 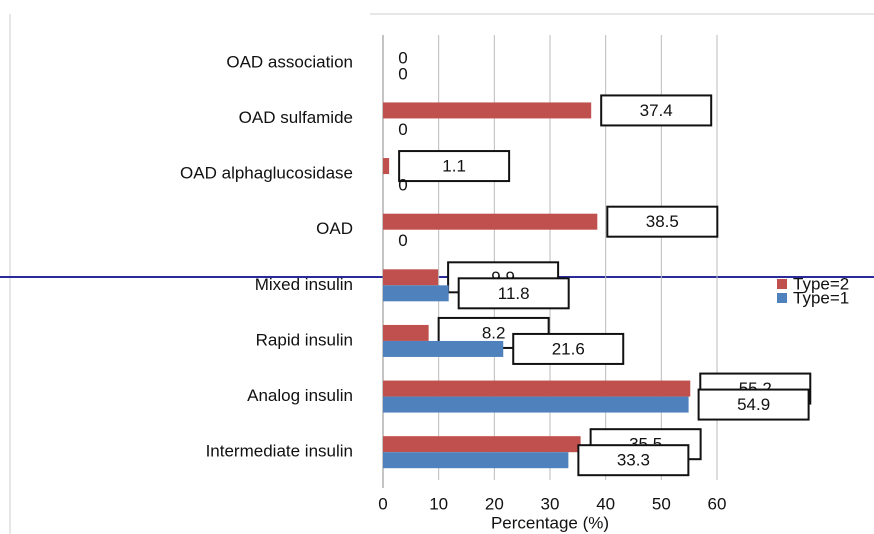 What do you see at coordinates (334, 228) in the screenshot?
I see `y-tick-label: OAD` at bounding box center [334, 228].